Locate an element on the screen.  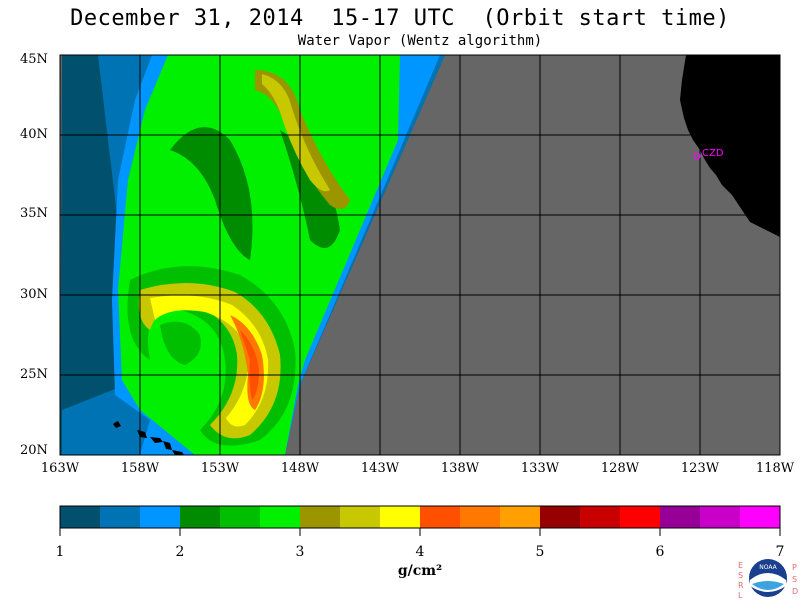
colorbar-tick-label: 1 is located at coordinates (60, 552).